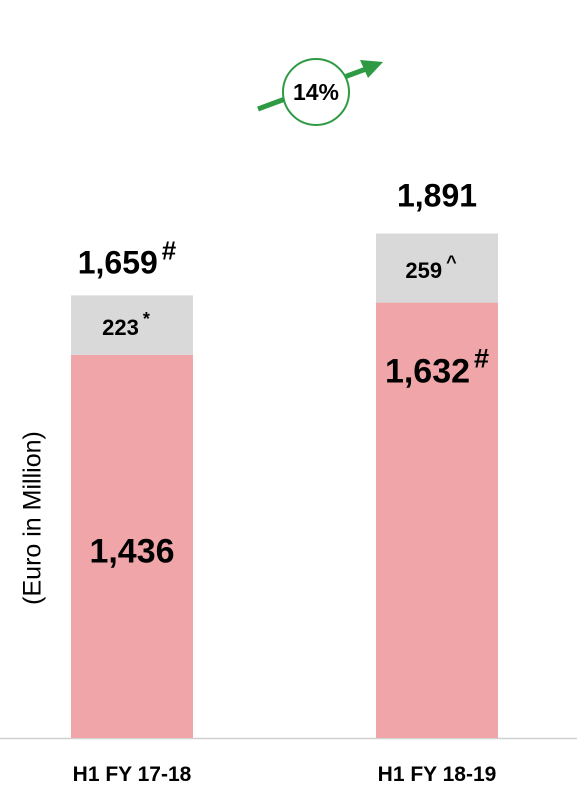 This screenshot has width=577, height=785. I want to click on total-label-1: 1,659 #, so click(127, 257).